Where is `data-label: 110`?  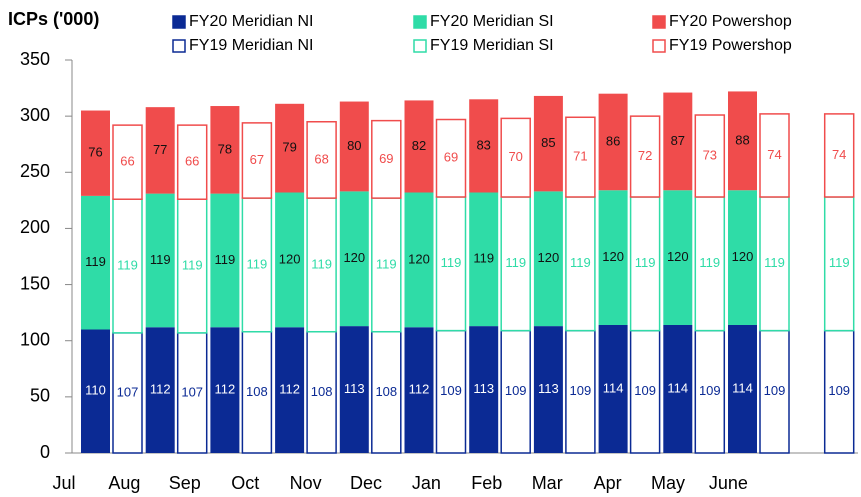 data-label: 110 is located at coordinates (95, 390).